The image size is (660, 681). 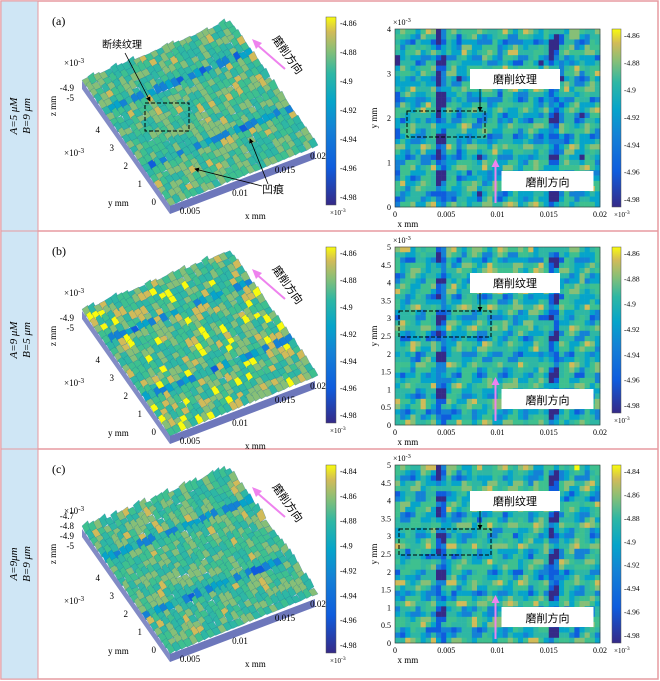 I want to click on z-axis-label: z mm, so click(x=53, y=106).